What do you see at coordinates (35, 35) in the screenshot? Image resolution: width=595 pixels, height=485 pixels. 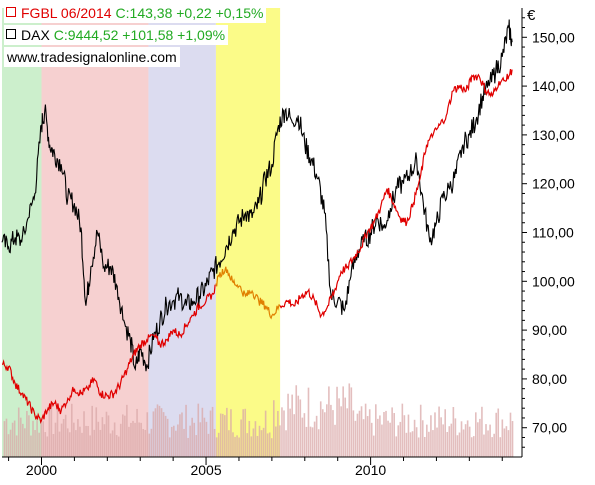 I see `dax-name: DAX` at bounding box center [35, 35].